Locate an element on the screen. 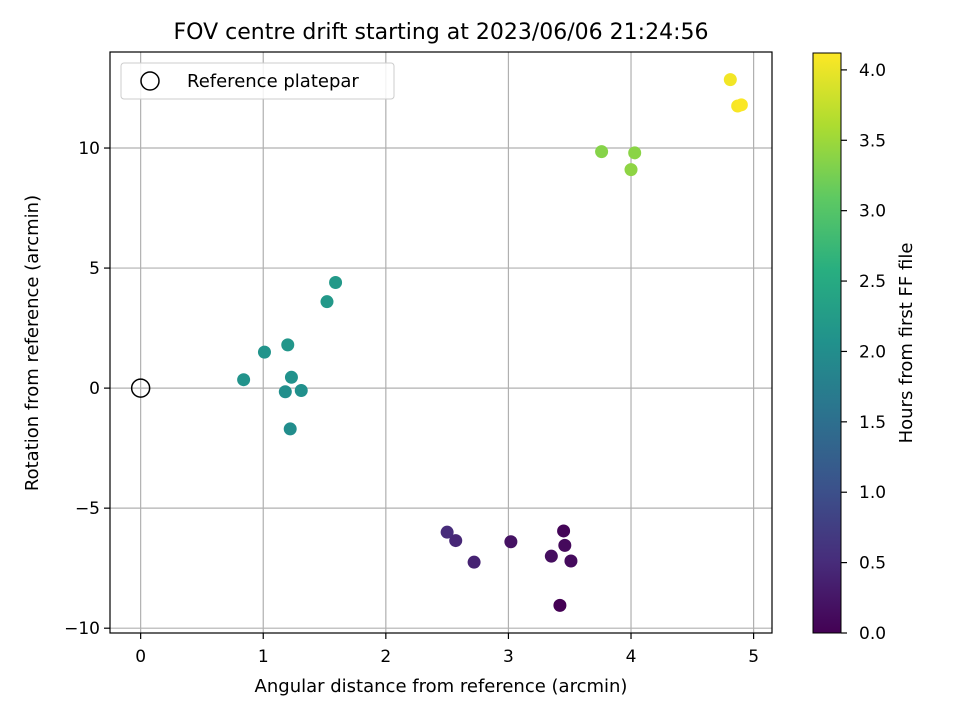 The width and height of the screenshot is (960, 720). colorbar-tick-label: 1.5 is located at coordinates (872, 423).